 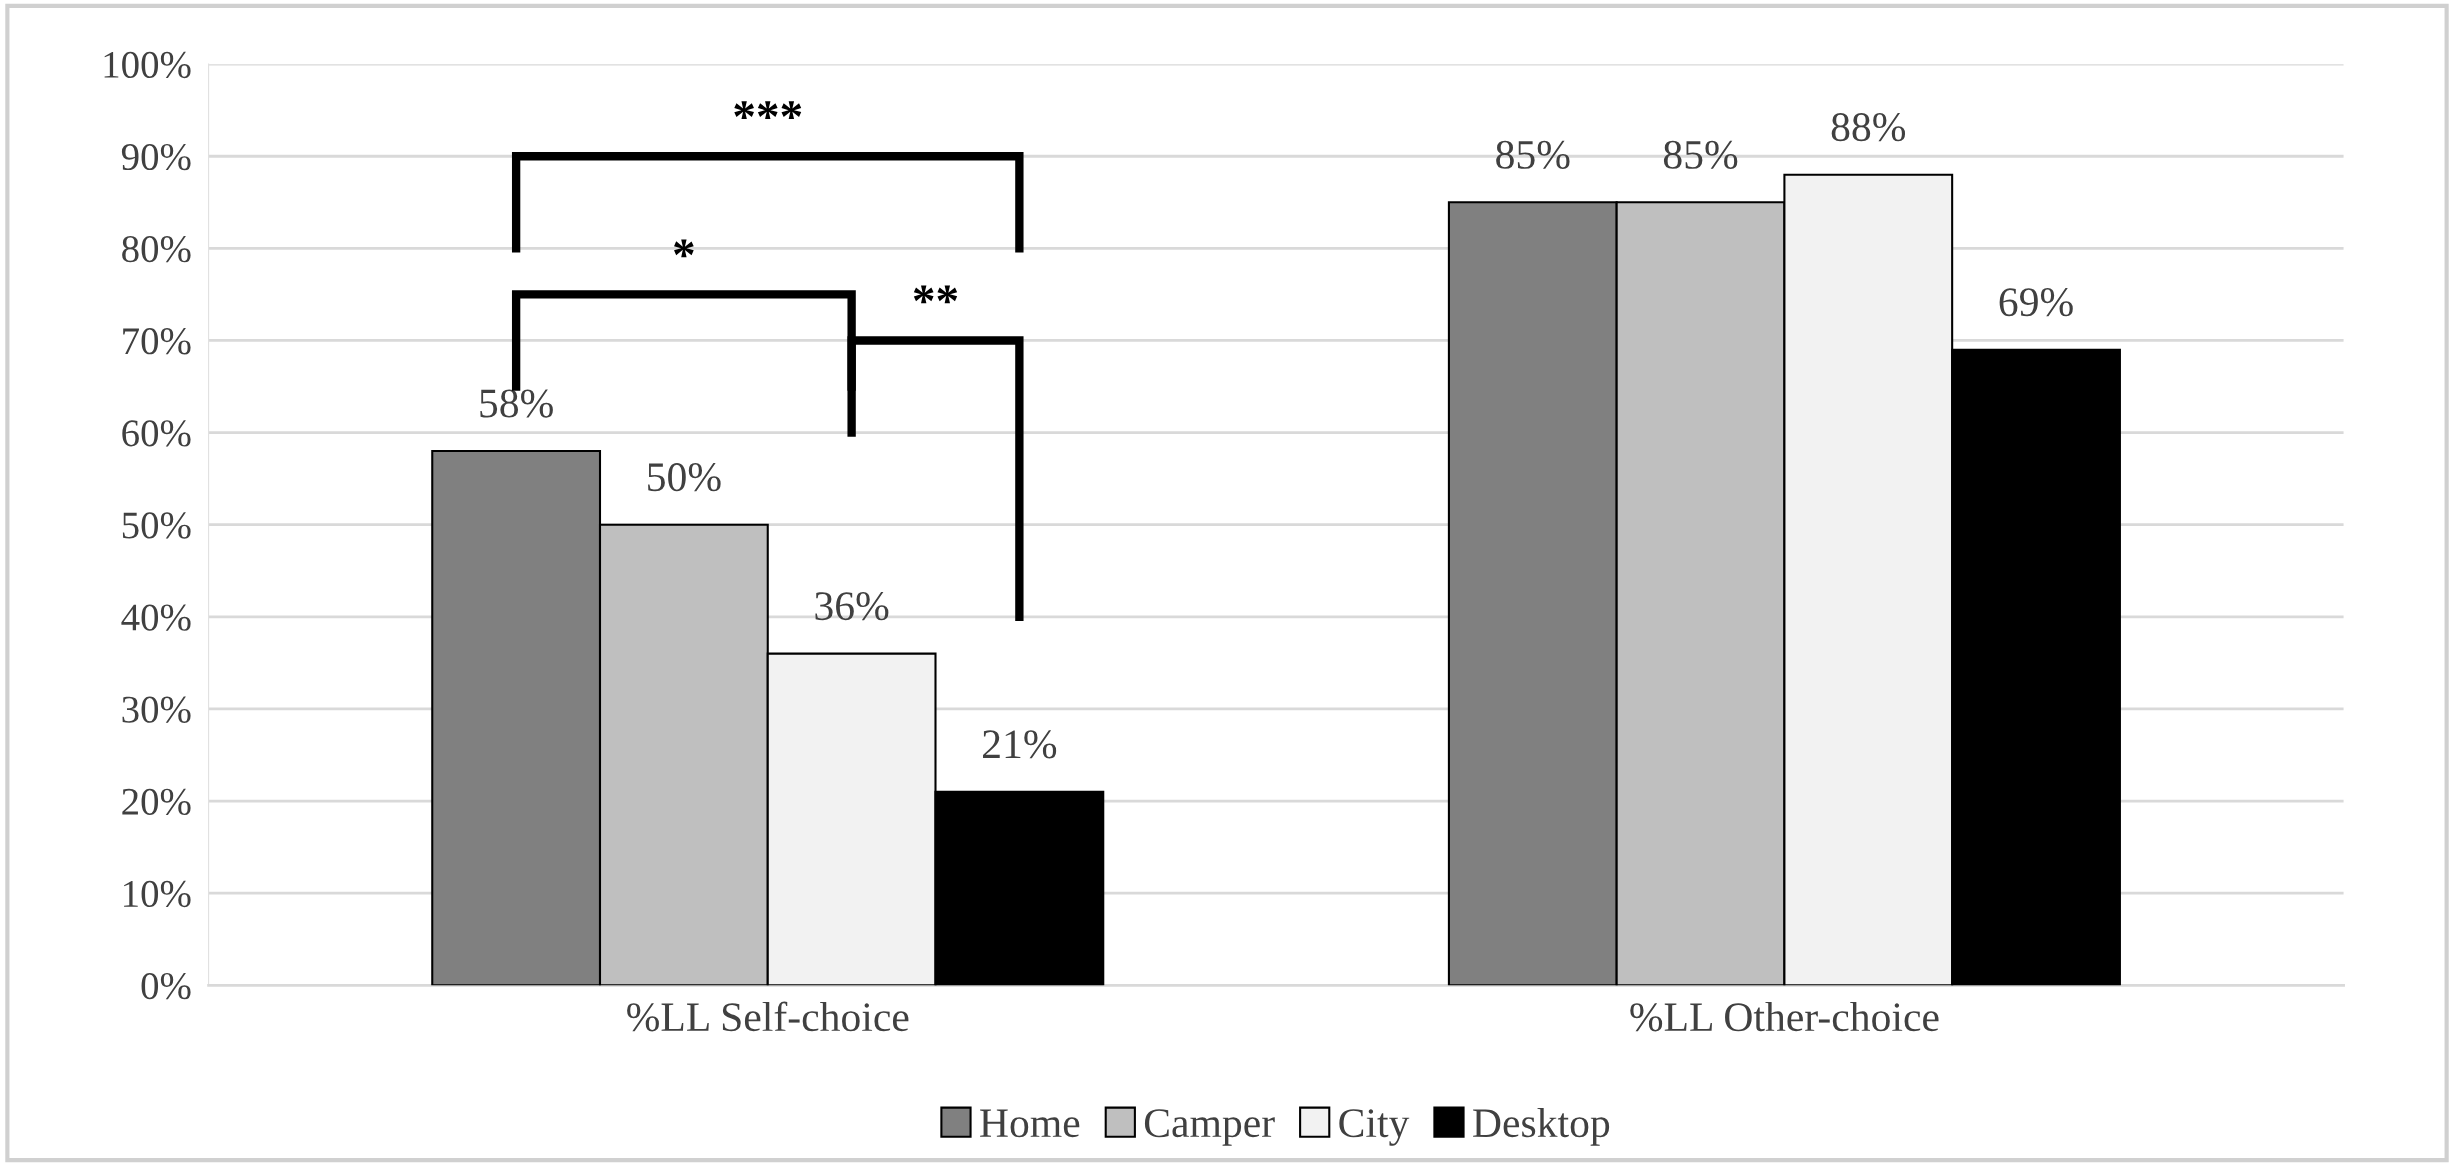 I want to click on y-tick-label: 0%, so click(x=166, y=986).